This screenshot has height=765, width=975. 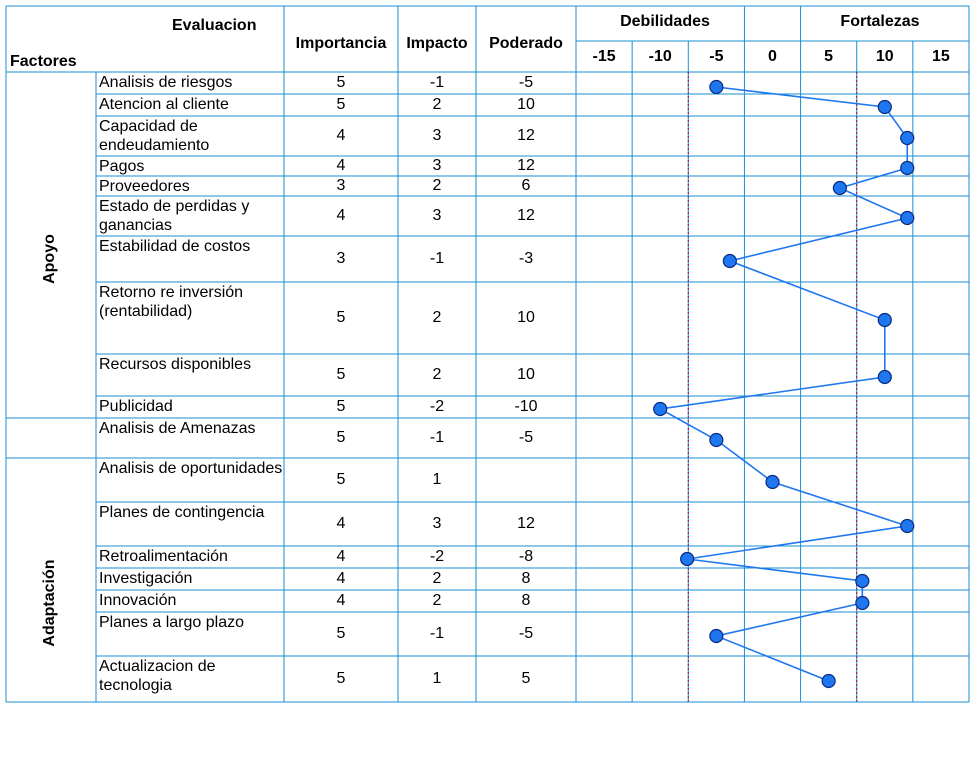 I want to click on cell-poderado: 6, so click(x=526, y=185).